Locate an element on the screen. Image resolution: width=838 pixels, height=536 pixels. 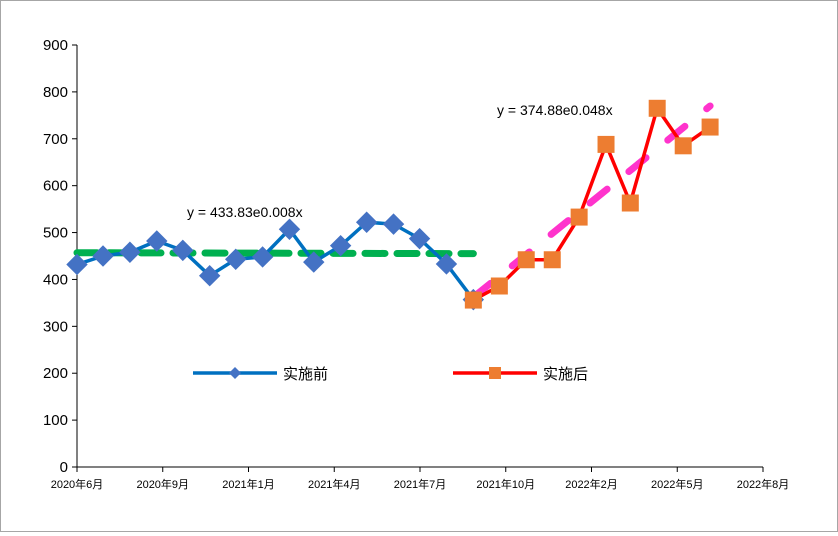
legend-label: 实施前 is located at coordinates (305, 374).